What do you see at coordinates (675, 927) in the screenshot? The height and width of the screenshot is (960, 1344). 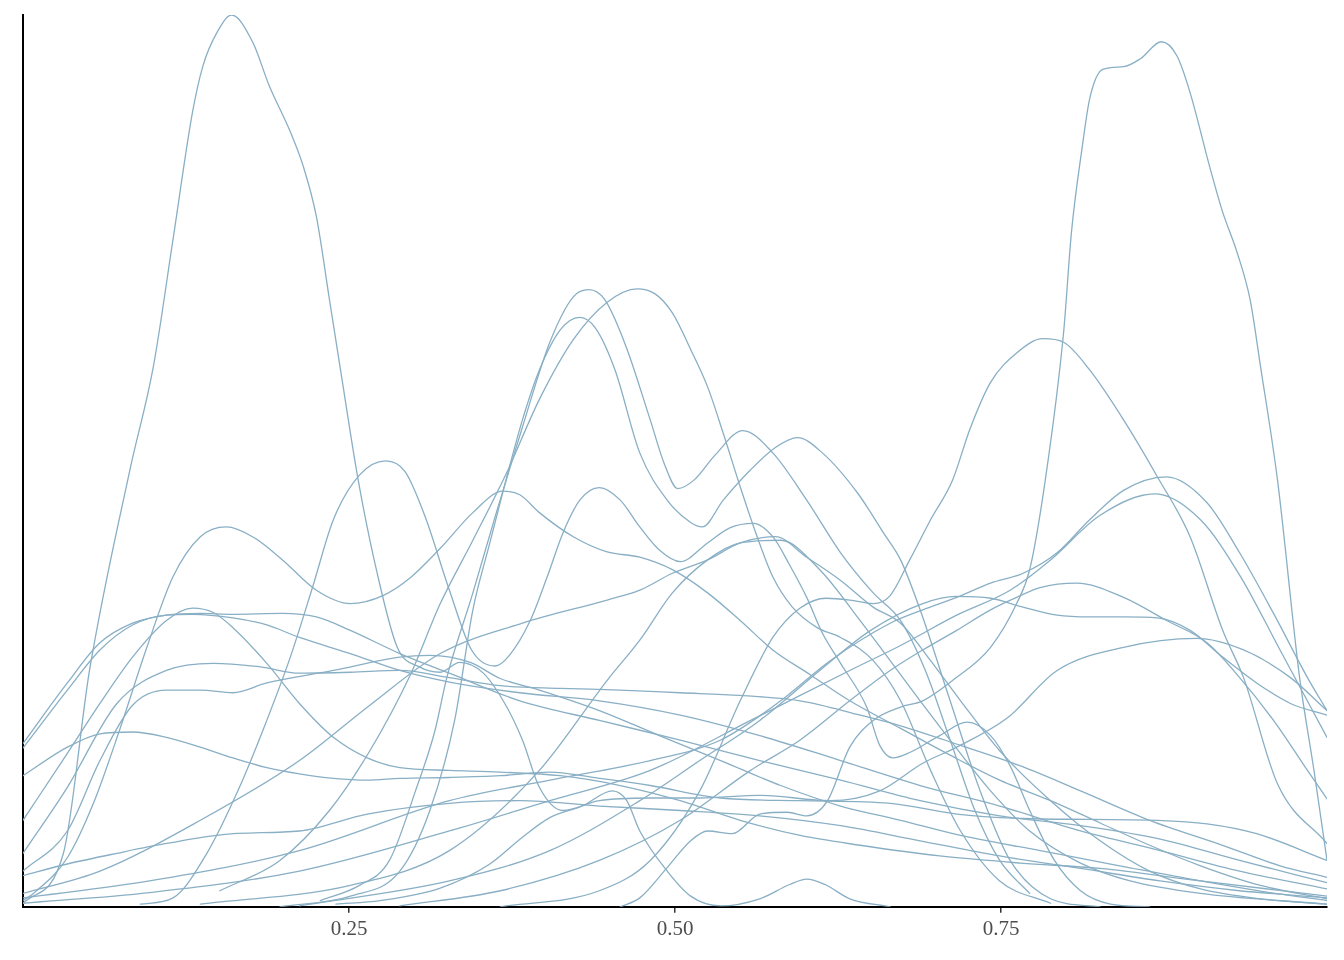 I see `x-tick-label: 0.50` at bounding box center [675, 927].